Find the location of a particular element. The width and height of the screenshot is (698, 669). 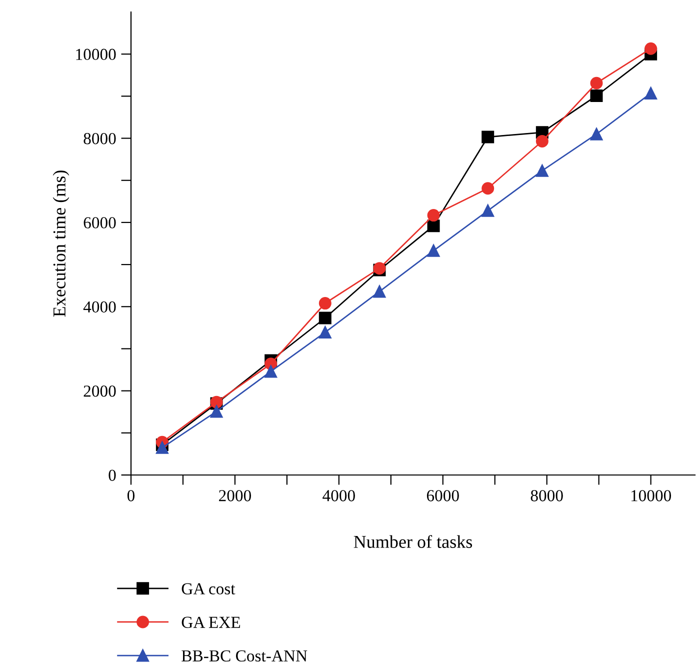

y-tick-label: 0 is located at coordinates (112, 475).